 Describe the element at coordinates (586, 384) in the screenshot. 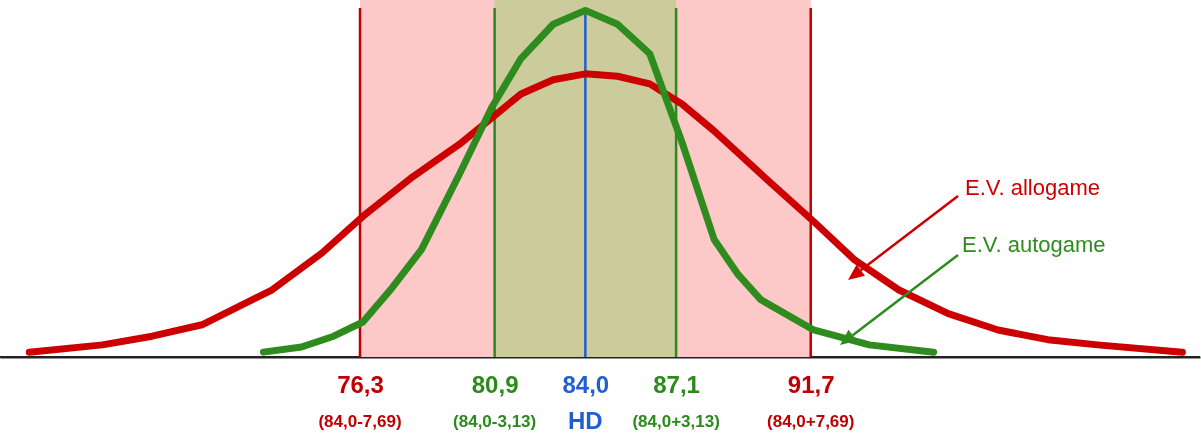

I see `x-tick-label: 84,0` at that location.